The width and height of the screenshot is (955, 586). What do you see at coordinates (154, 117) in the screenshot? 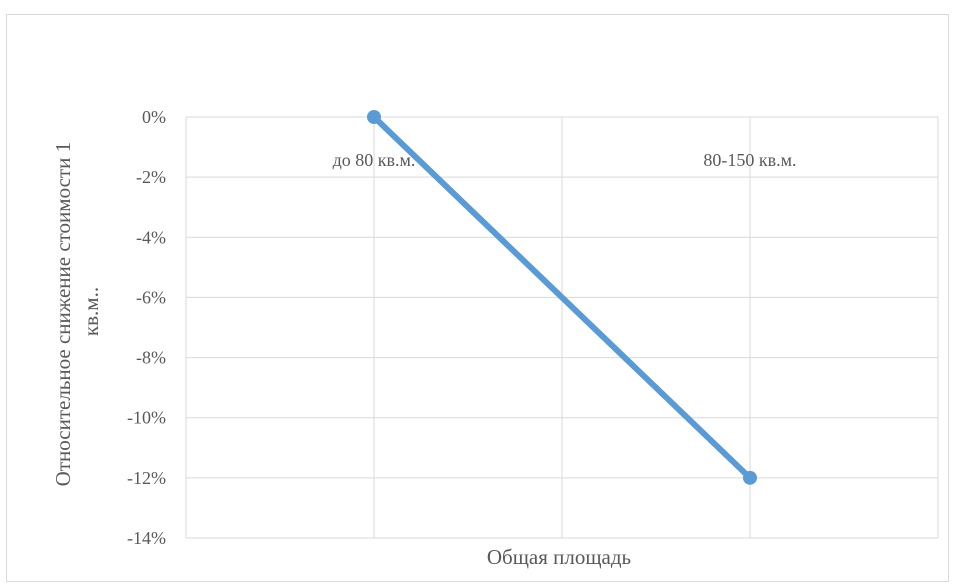
I see `y-tick-label: 0%` at bounding box center [154, 117].